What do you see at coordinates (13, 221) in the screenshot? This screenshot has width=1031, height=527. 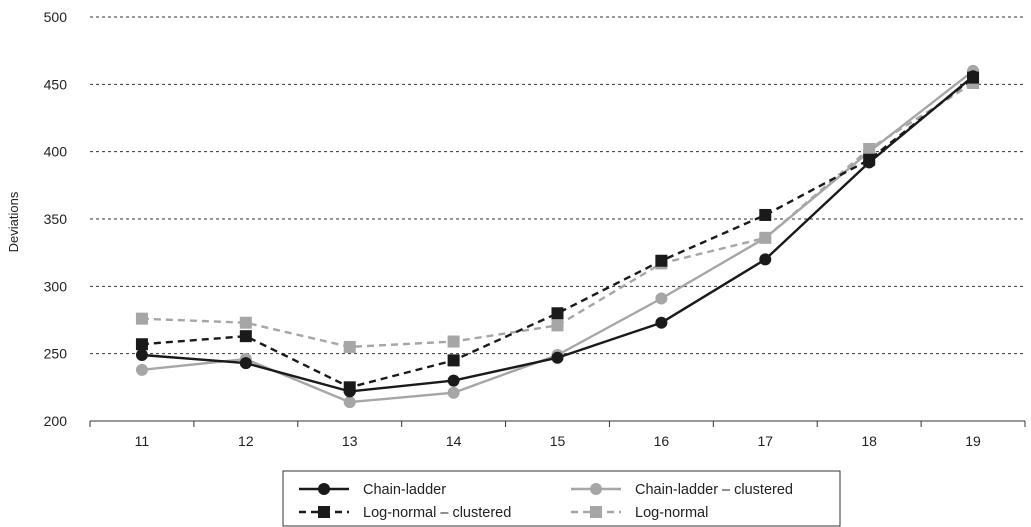 I see `y-axis-label: Deviations` at bounding box center [13, 221].